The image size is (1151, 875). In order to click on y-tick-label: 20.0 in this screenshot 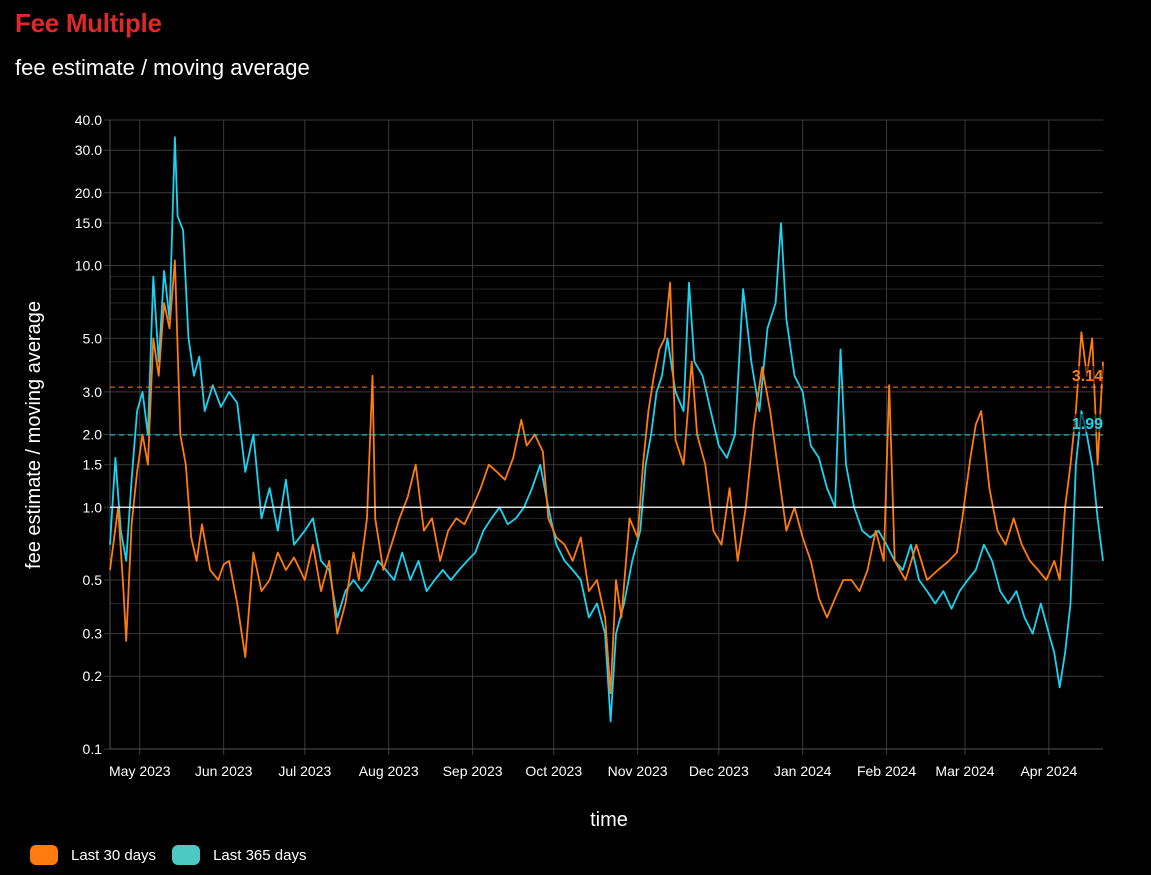, I will do `click(88, 193)`.